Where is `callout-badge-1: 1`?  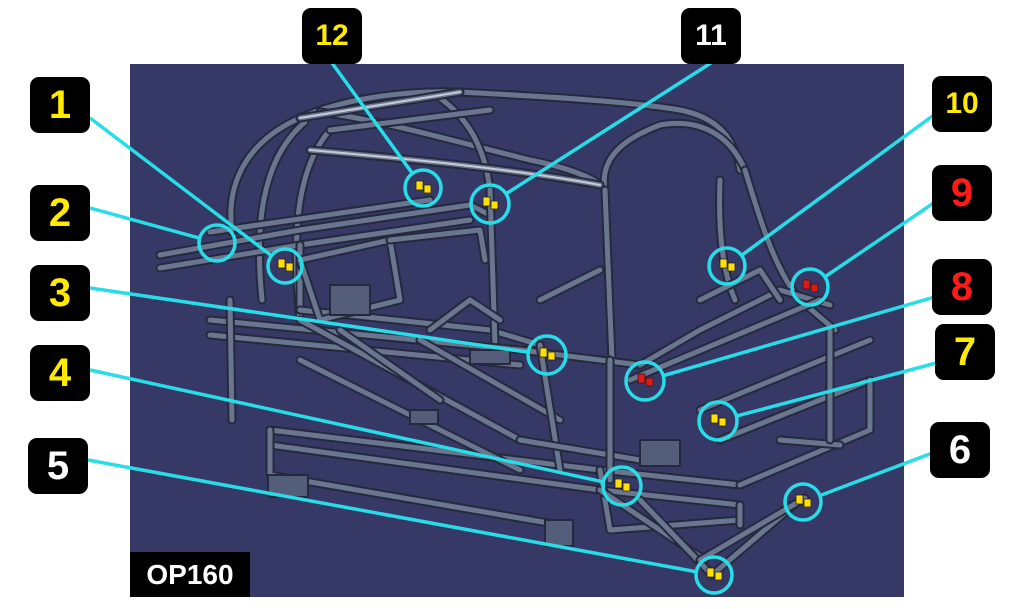 callout-badge-1: 1 is located at coordinates (60, 105).